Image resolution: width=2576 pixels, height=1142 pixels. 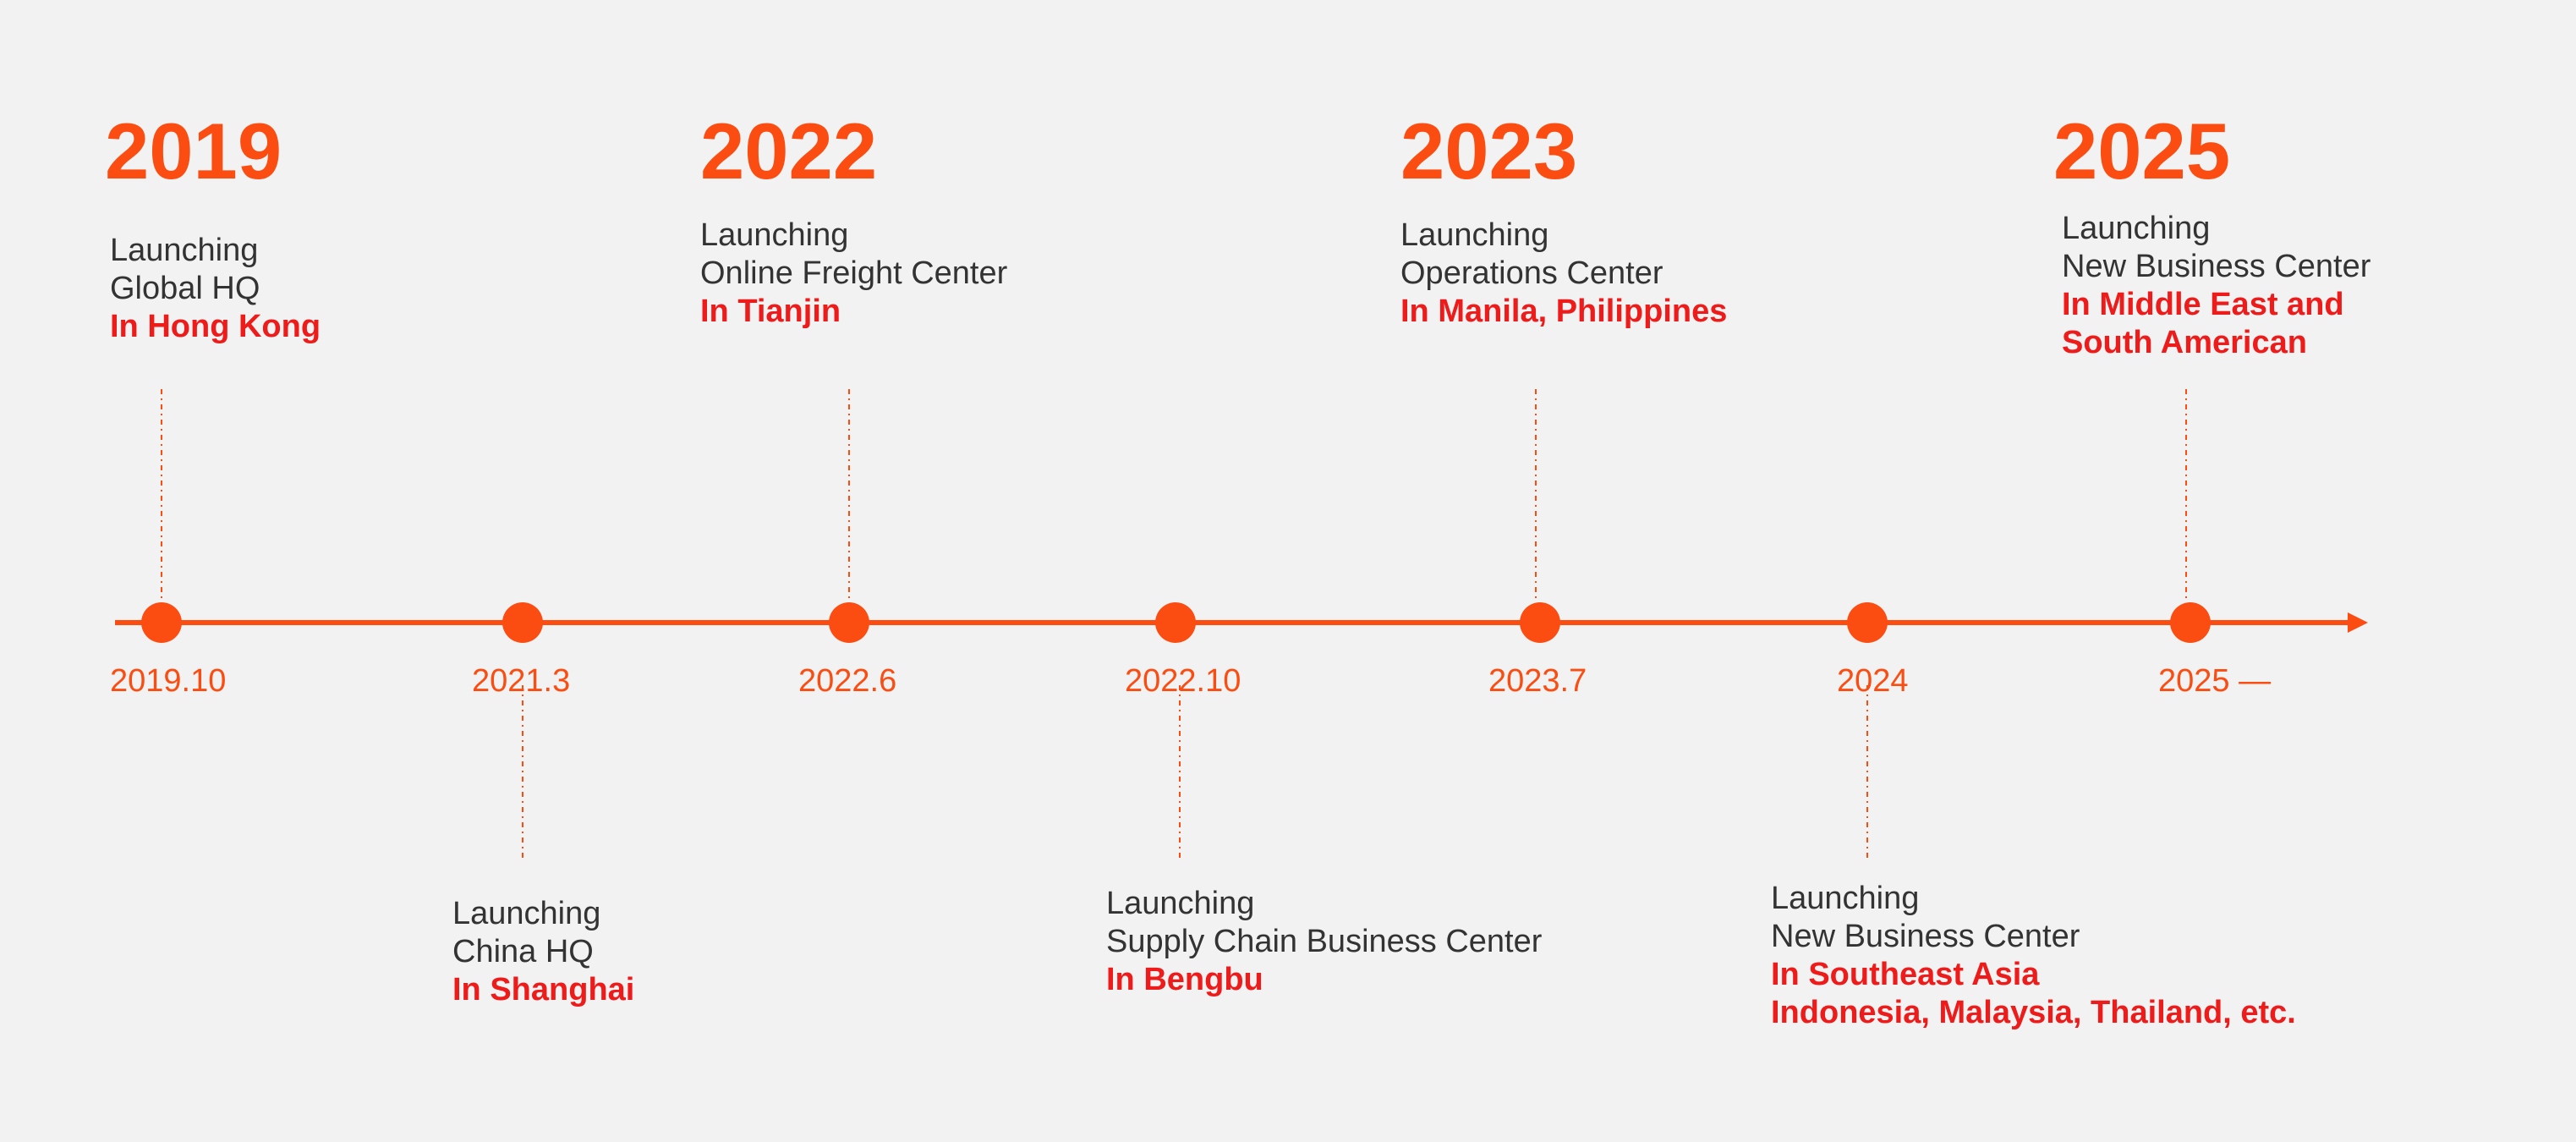 I want to click on milestone-facility: Online Freight Center, so click(x=854, y=273).